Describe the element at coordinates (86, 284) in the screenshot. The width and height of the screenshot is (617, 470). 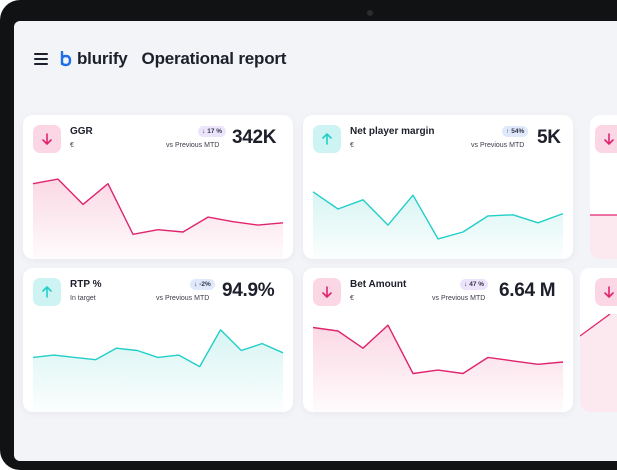
I see `kpi-title: RTP %` at that location.